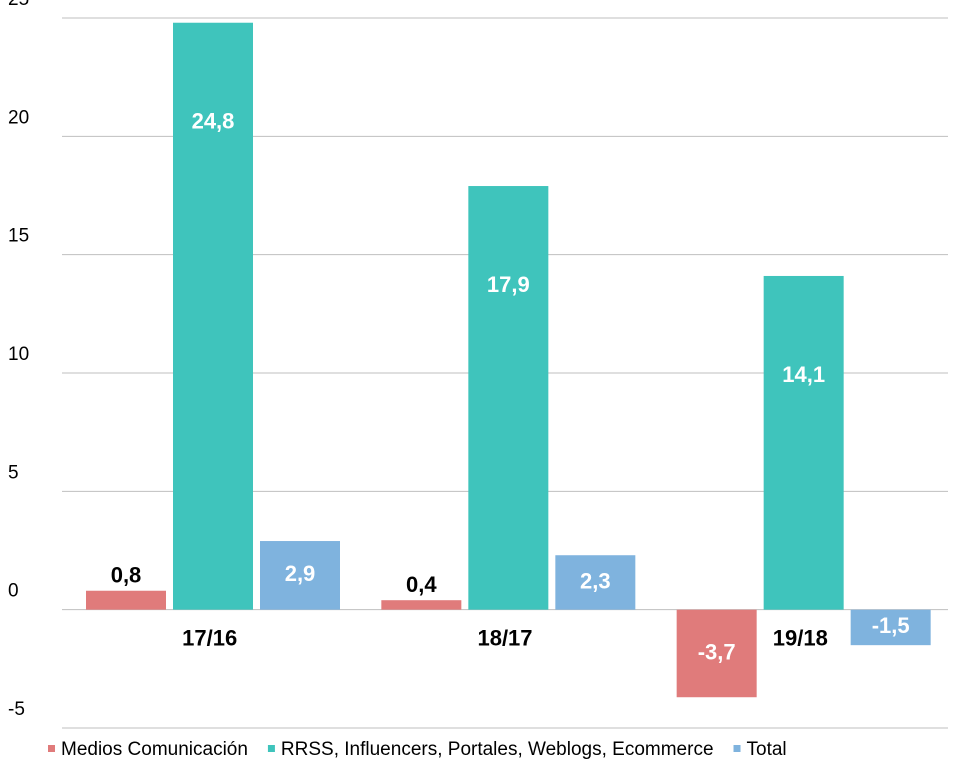 The image size is (964, 765). I want to click on y-tick-label: 25, so click(18, 5).